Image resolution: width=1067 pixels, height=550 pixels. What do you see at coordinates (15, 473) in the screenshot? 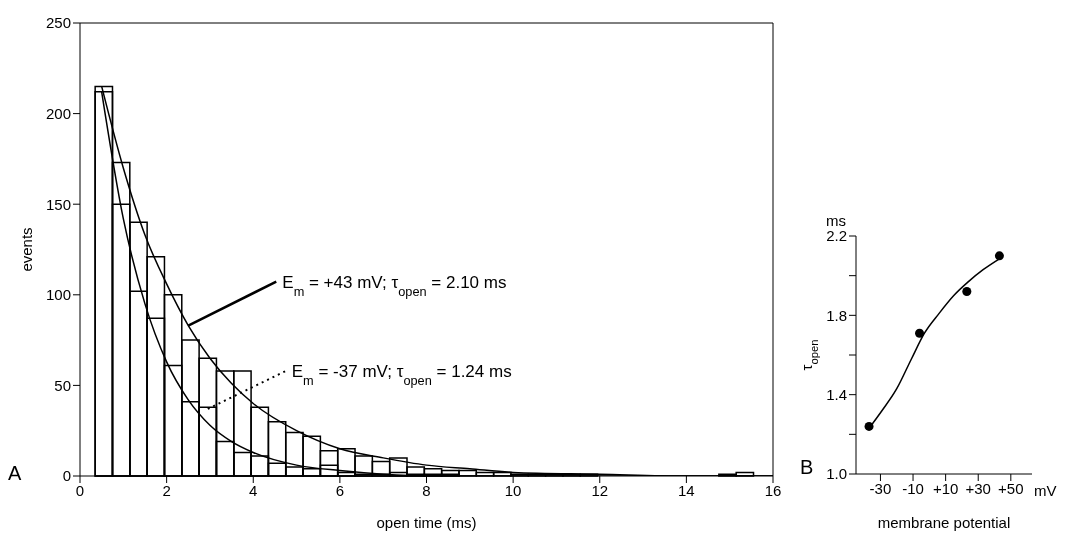
I see `text: A` at bounding box center [15, 473].